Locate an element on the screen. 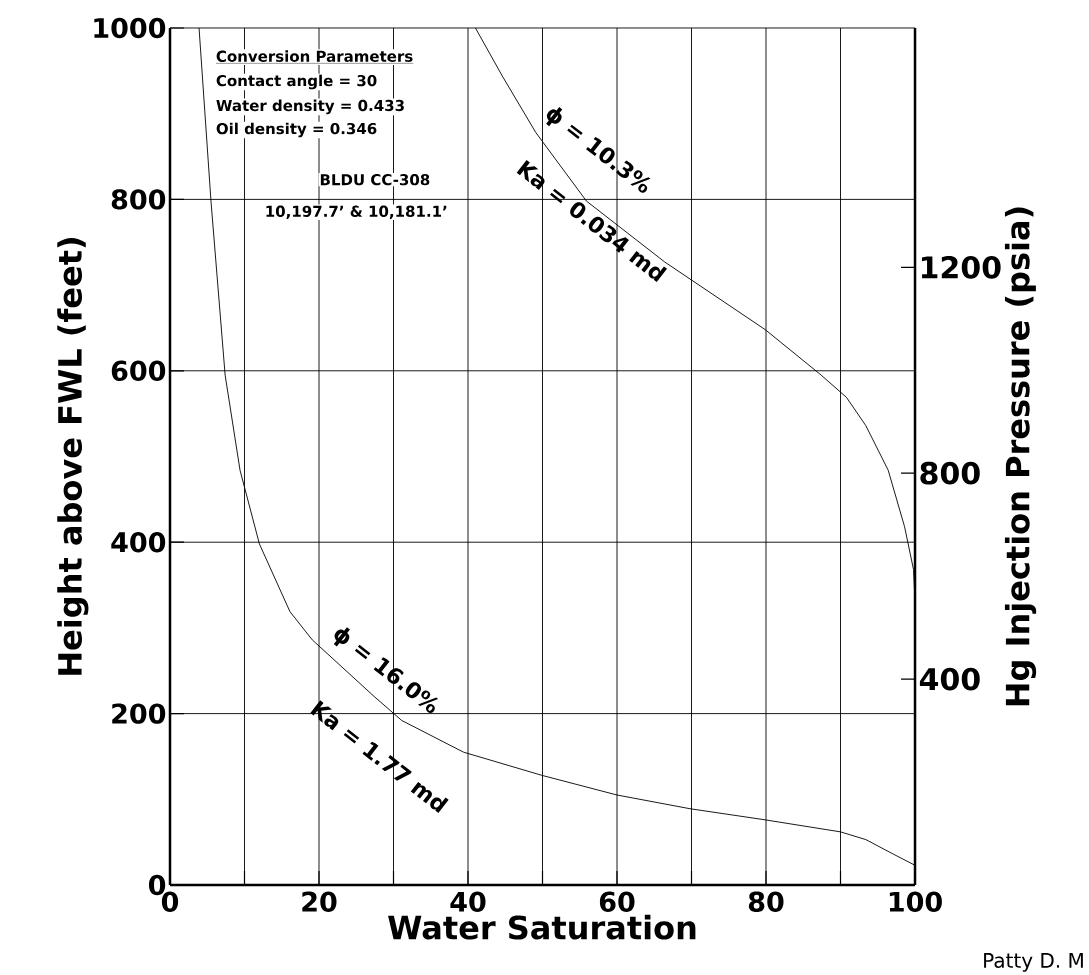 The height and width of the screenshot is (975, 1089). y-tick-label: 600 is located at coordinates (138, 370).